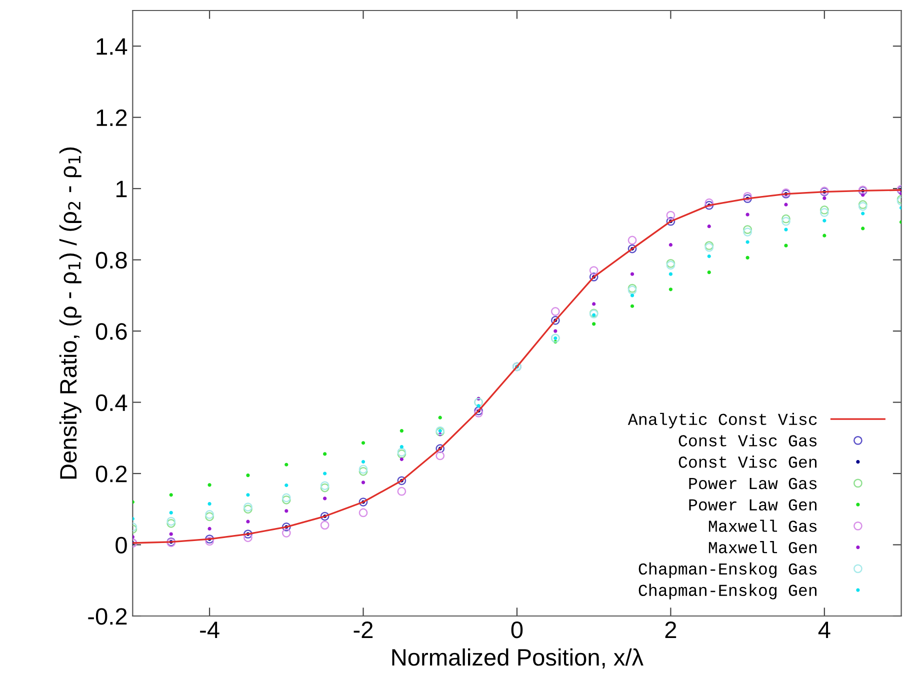 This screenshot has height=700, width=915. Describe the element at coordinates (670, 629) in the screenshot. I see `x-tick-label: 2` at that location.